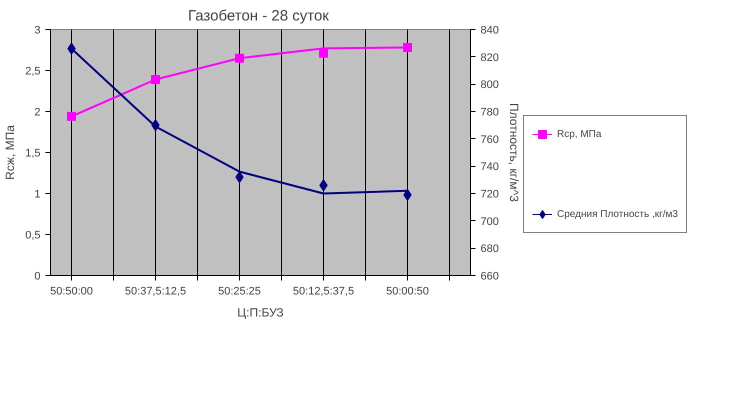 The height and width of the screenshot is (414, 733). Describe the element at coordinates (155, 292) in the screenshot. I see `x-tick-label: 50:37,5:12,5` at that location.